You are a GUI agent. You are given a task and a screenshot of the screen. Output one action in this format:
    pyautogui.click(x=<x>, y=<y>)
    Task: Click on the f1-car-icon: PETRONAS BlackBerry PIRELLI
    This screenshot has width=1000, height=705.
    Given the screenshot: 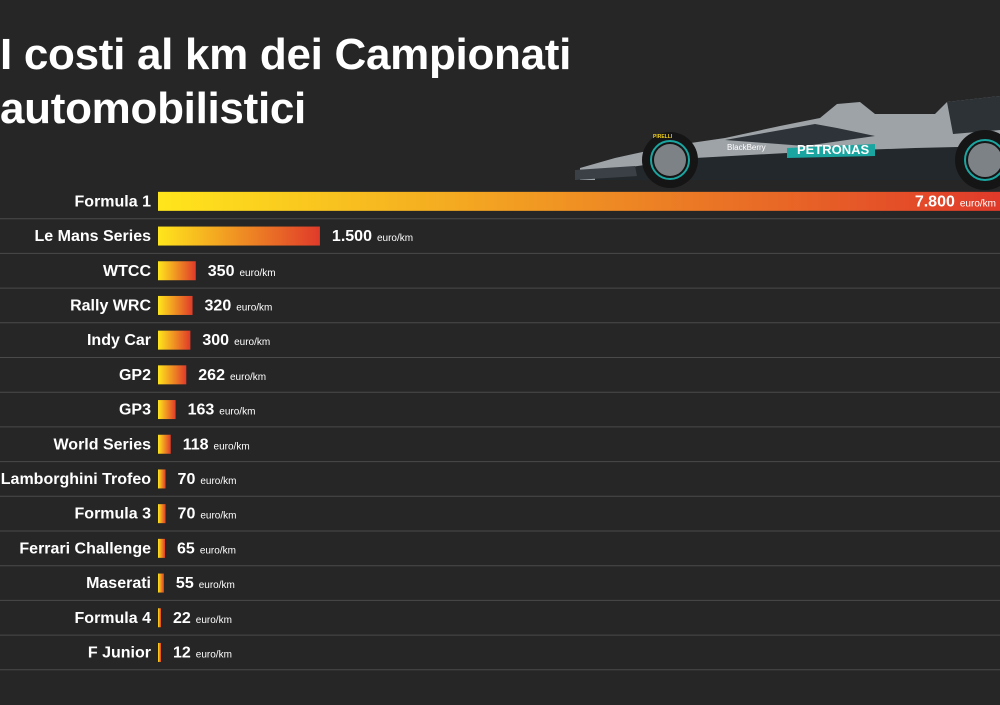 What is the action you would take?
    pyautogui.click(x=787, y=143)
    